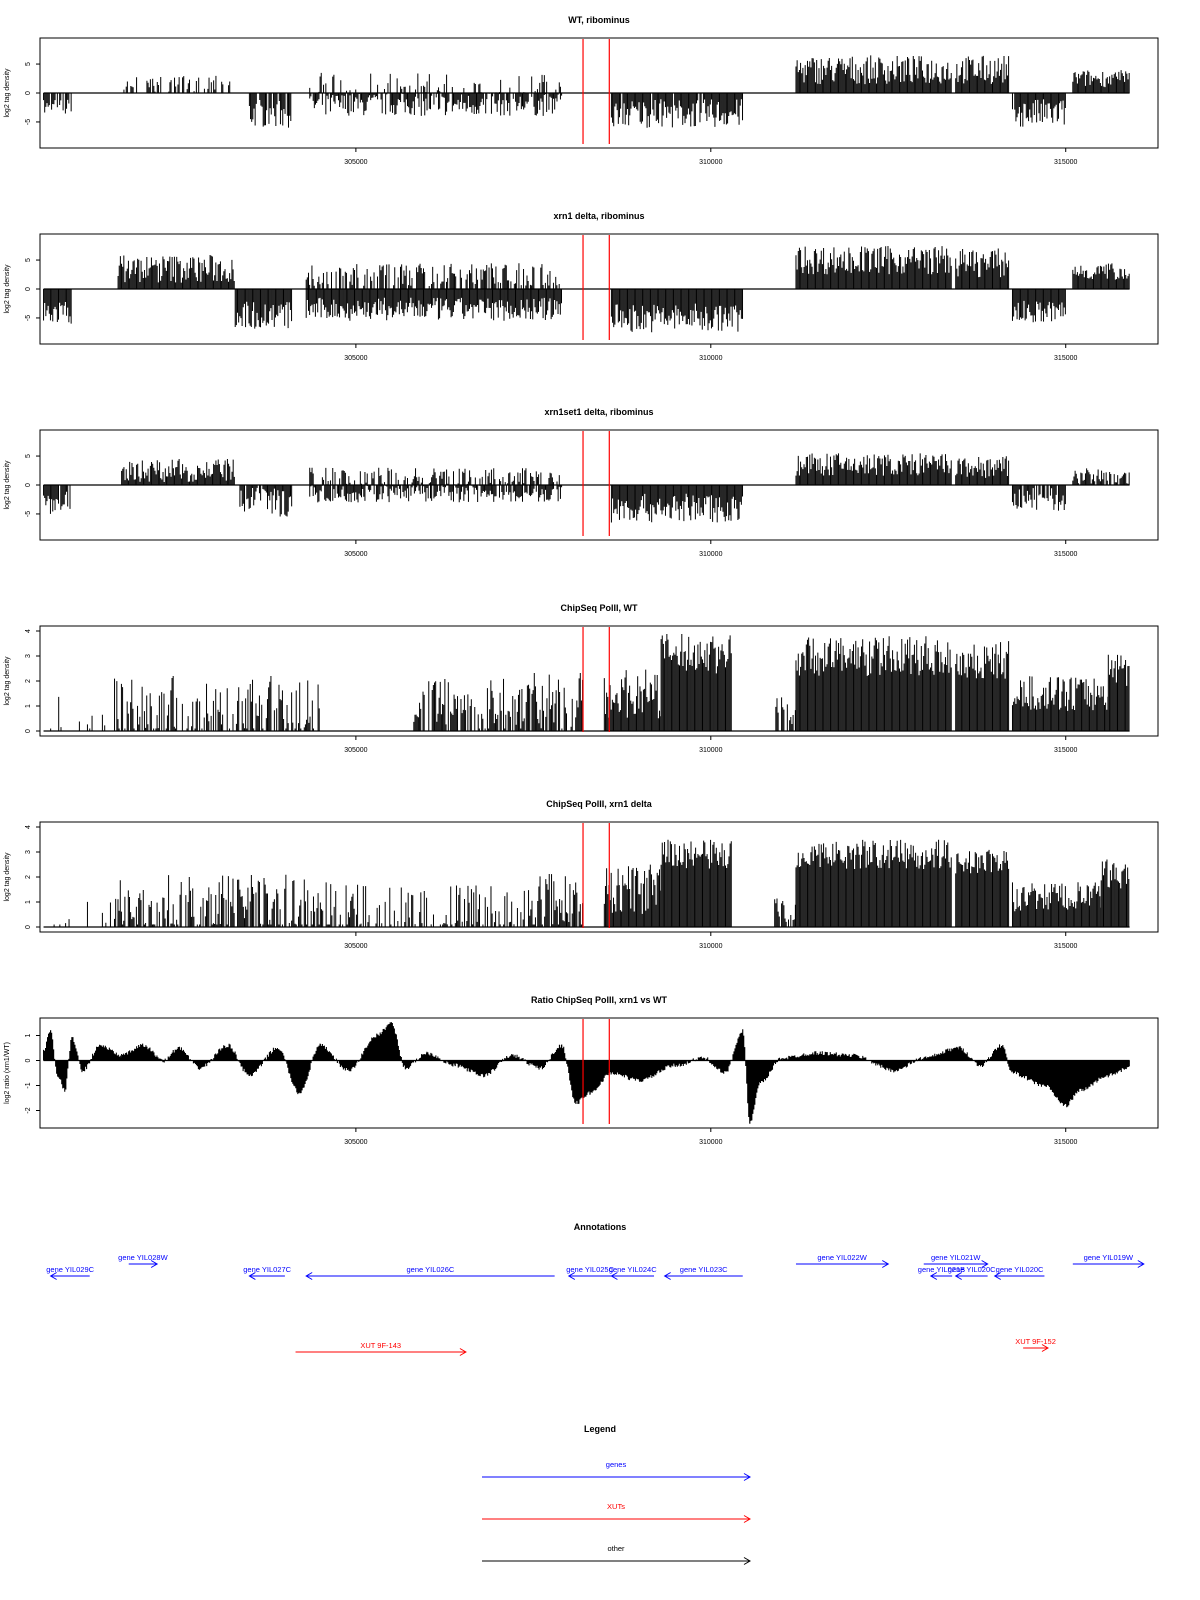  I want to click on y-axis: -5 0 5, so click(32, 485).